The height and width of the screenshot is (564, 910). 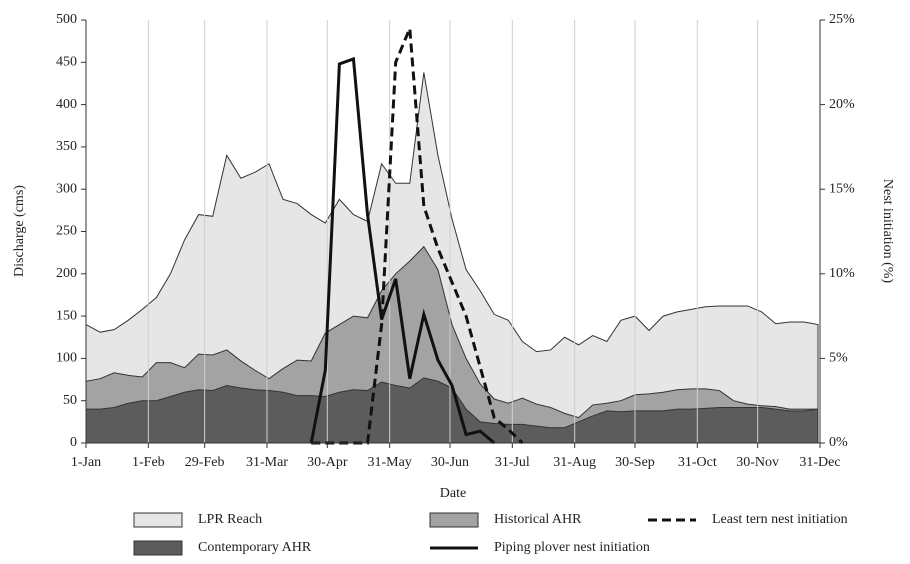 What do you see at coordinates (697, 462) in the screenshot?
I see `x-tick-label: 31-Oct` at bounding box center [697, 462].